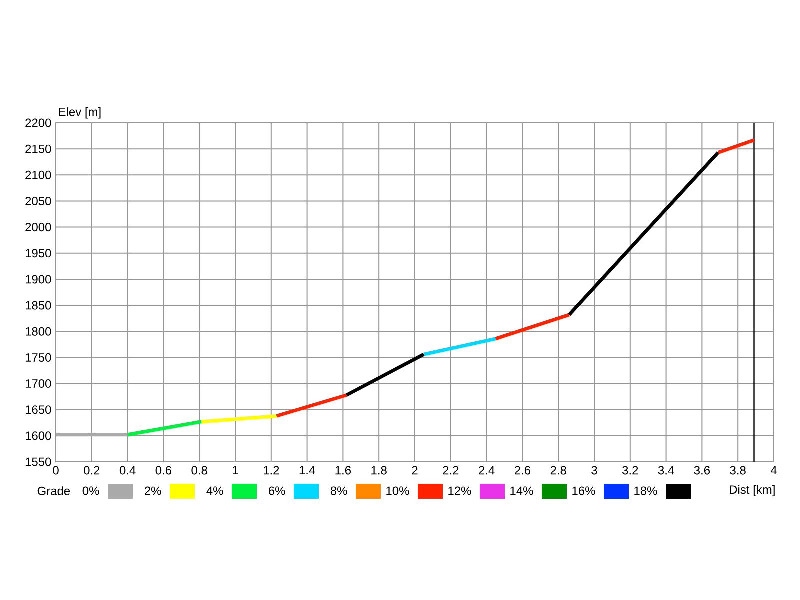 This screenshot has height=600, width=800. Describe the element at coordinates (39, 357) in the screenshot. I see `y-tick-label: 1750` at that location.